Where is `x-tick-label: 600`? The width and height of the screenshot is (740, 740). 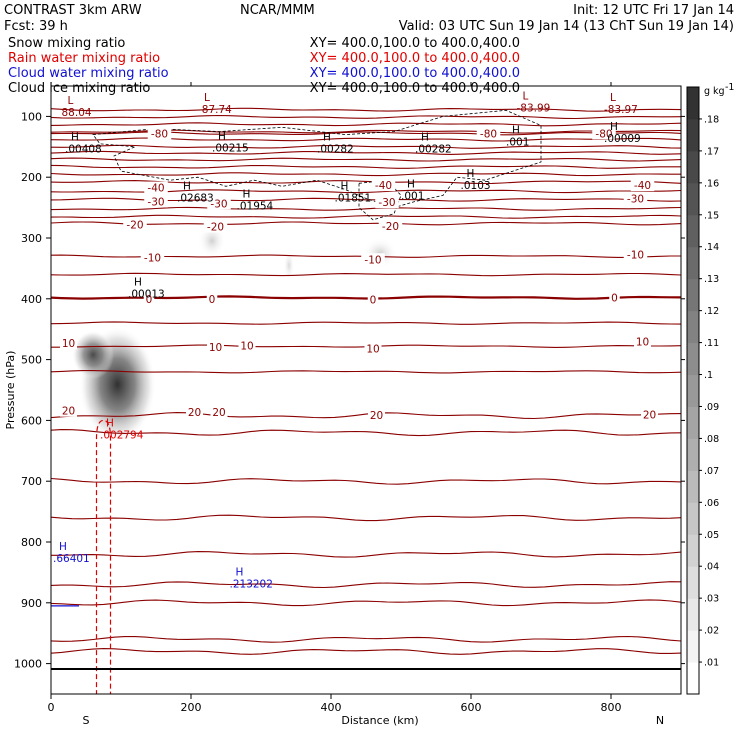 x-tick-label: 600 is located at coordinates (471, 707).